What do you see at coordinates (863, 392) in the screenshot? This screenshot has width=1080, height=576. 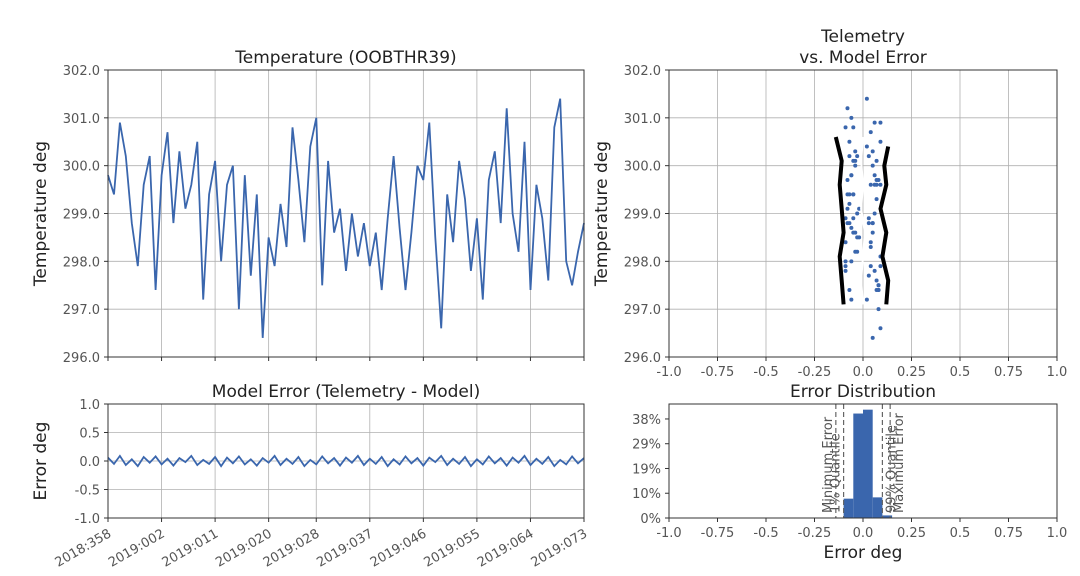 I see `chart-title: Error Distribution` at bounding box center [863, 392].